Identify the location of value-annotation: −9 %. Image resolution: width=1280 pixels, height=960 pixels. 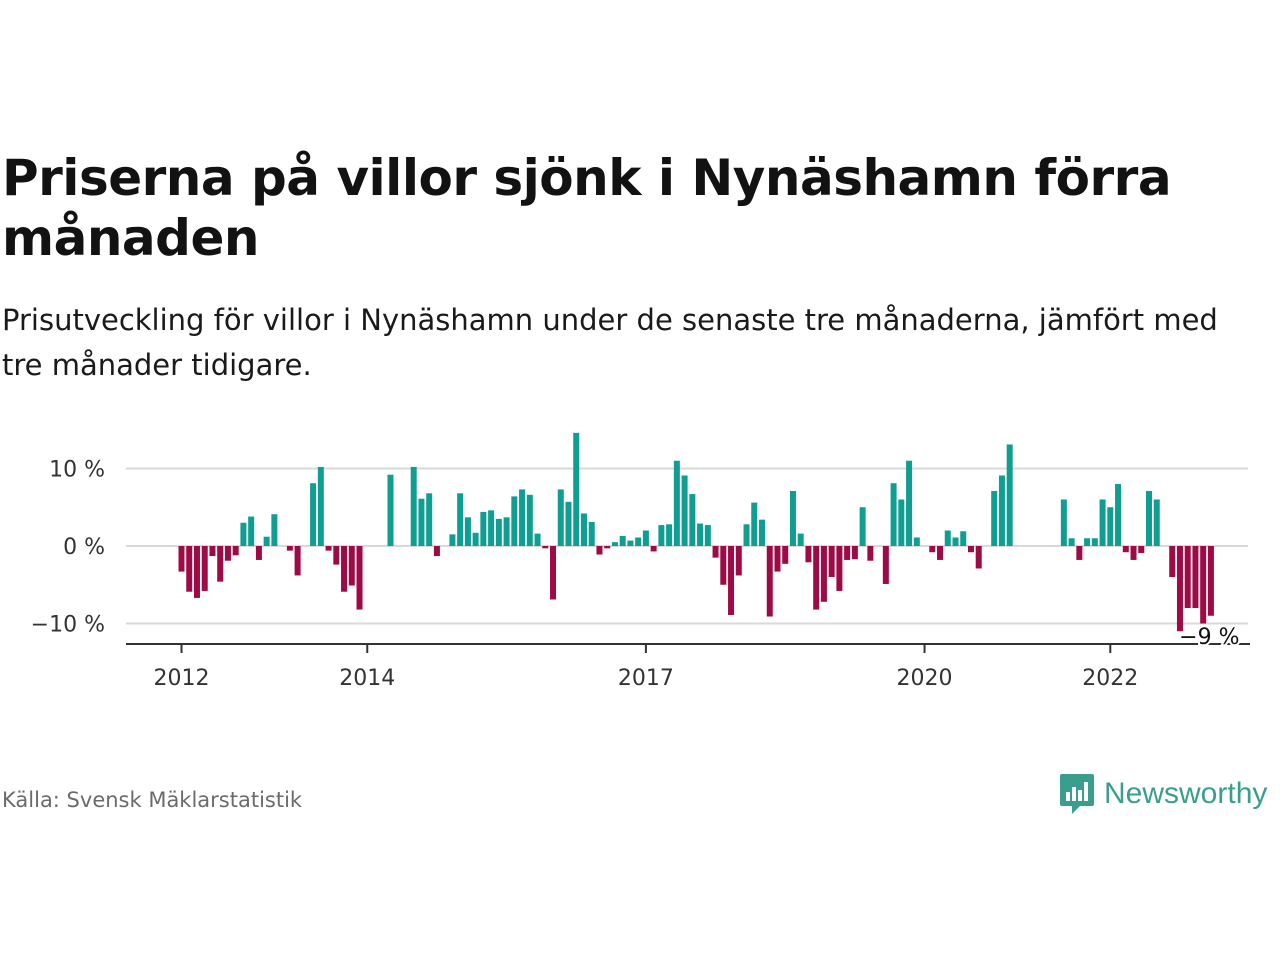
(1209, 637).